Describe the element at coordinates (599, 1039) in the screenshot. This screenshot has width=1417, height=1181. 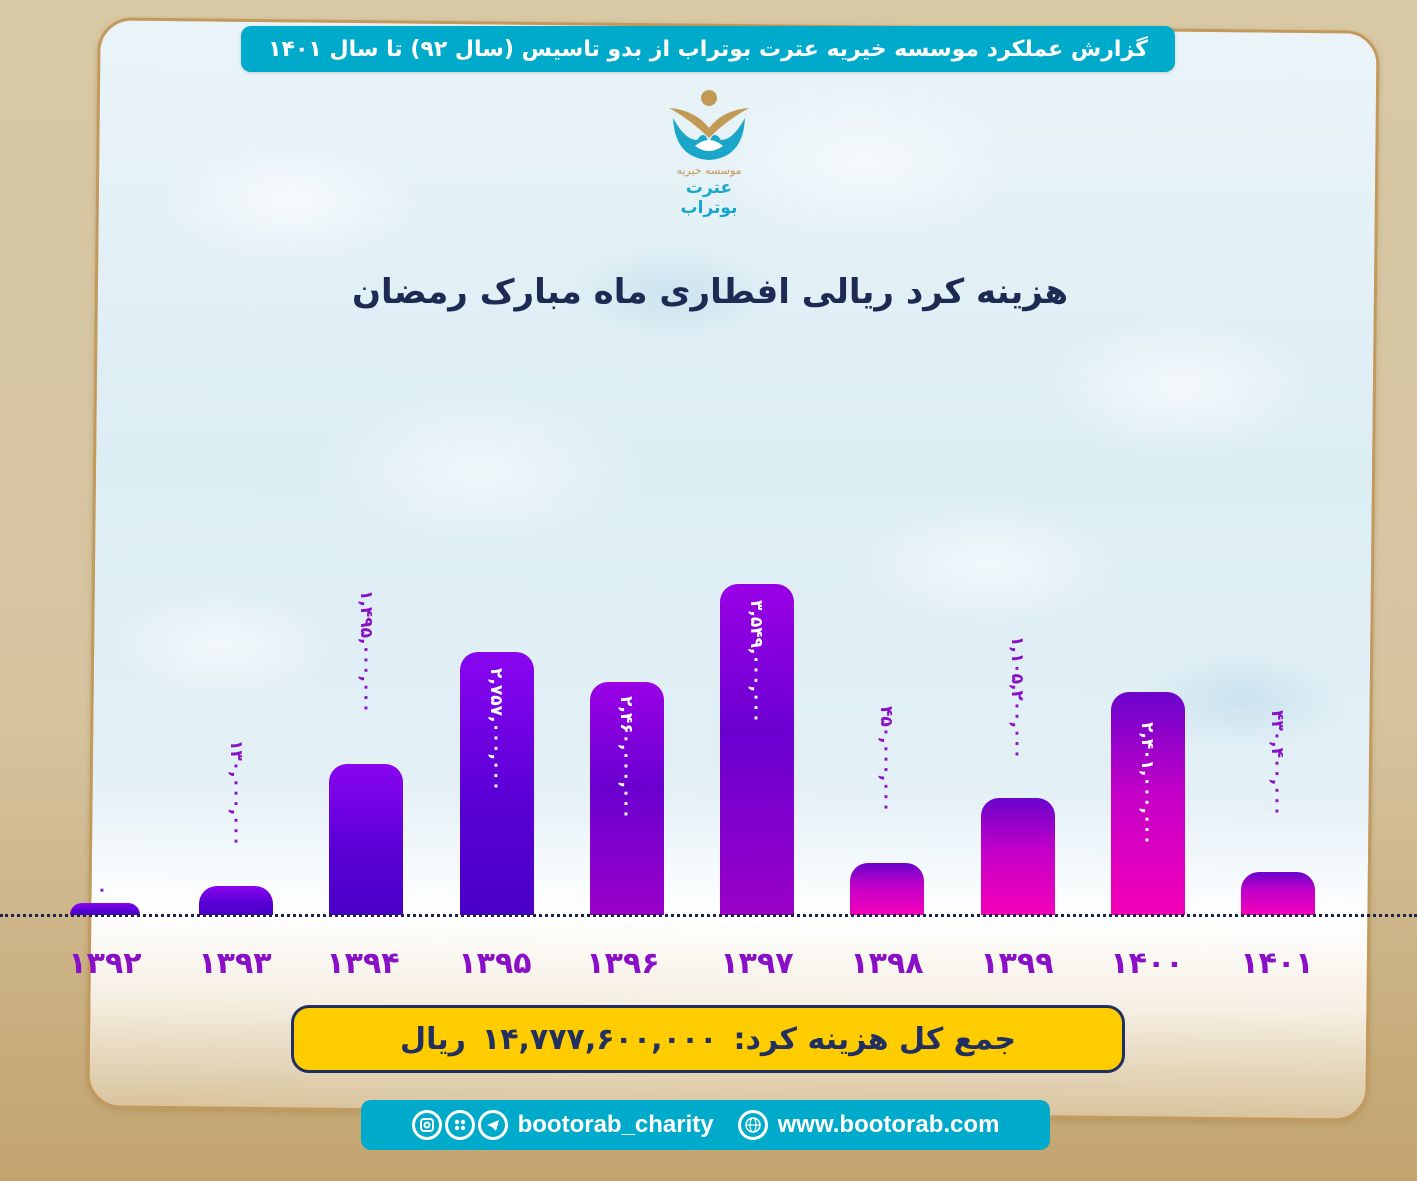
I see `total-amount: ۱۴,۷۷۷,۶۰۰,۰۰۰` at that location.